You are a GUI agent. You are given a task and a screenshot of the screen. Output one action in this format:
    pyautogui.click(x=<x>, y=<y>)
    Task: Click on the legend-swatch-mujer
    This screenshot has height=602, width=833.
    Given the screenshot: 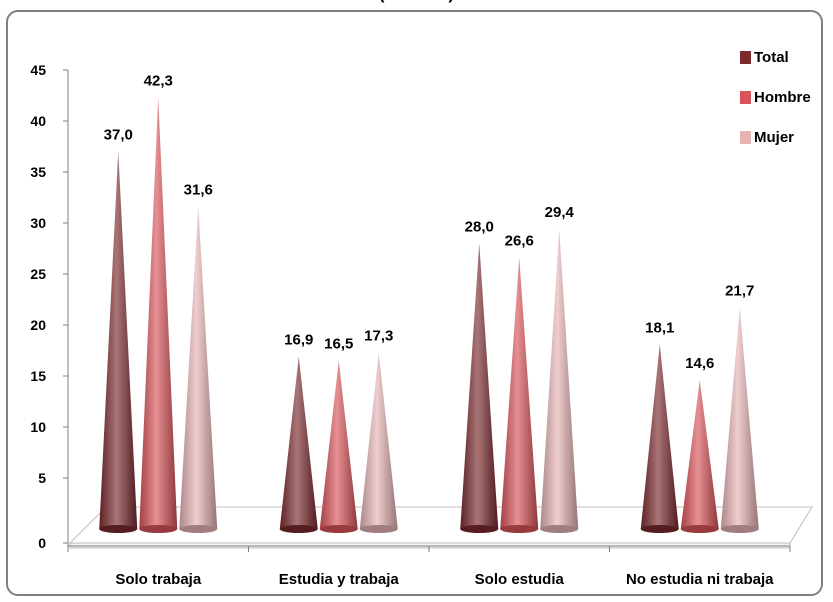 What is the action you would take?
    pyautogui.click(x=745, y=137)
    